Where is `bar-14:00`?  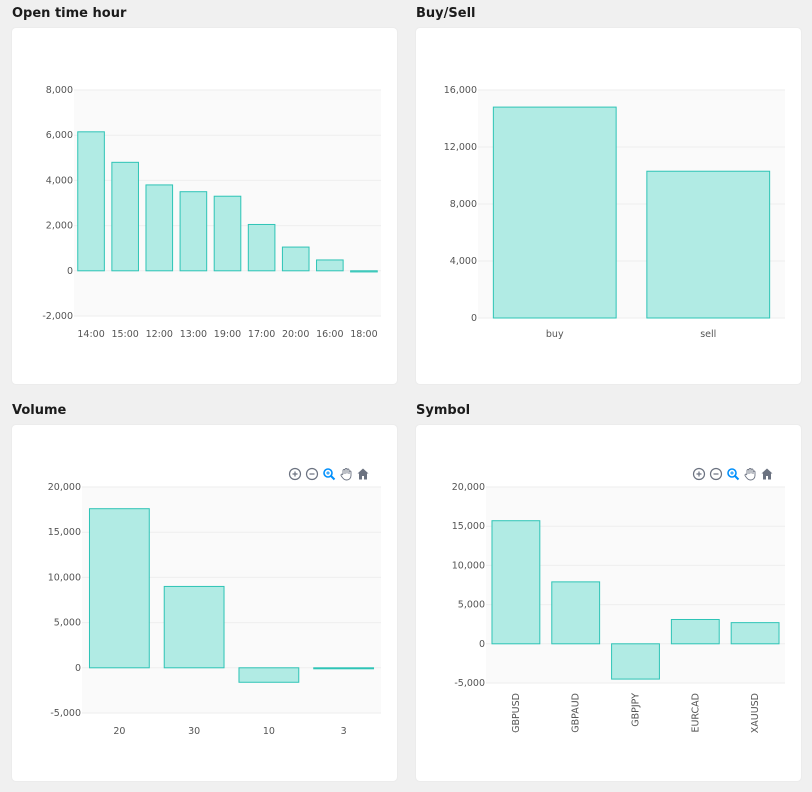
bar-14:00 is located at coordinates (91, 201).